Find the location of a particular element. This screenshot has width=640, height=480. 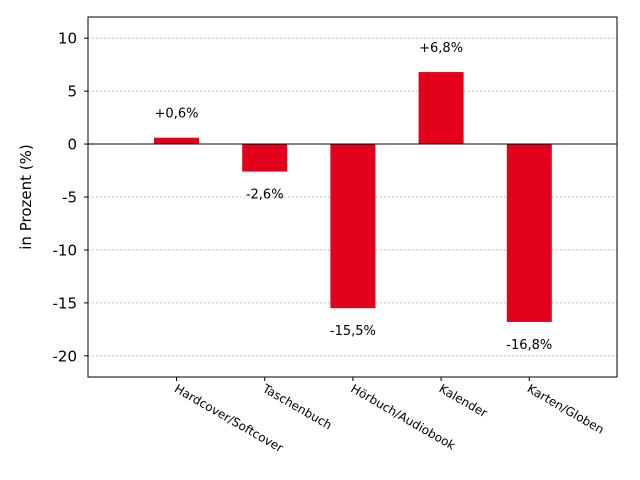

data-label: +0,6% is located at coordinates (177, 114).